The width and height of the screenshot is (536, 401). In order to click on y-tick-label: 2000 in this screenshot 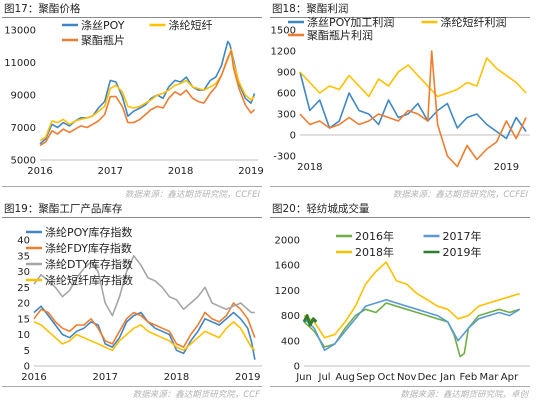, I will do `click(287, 241)`.